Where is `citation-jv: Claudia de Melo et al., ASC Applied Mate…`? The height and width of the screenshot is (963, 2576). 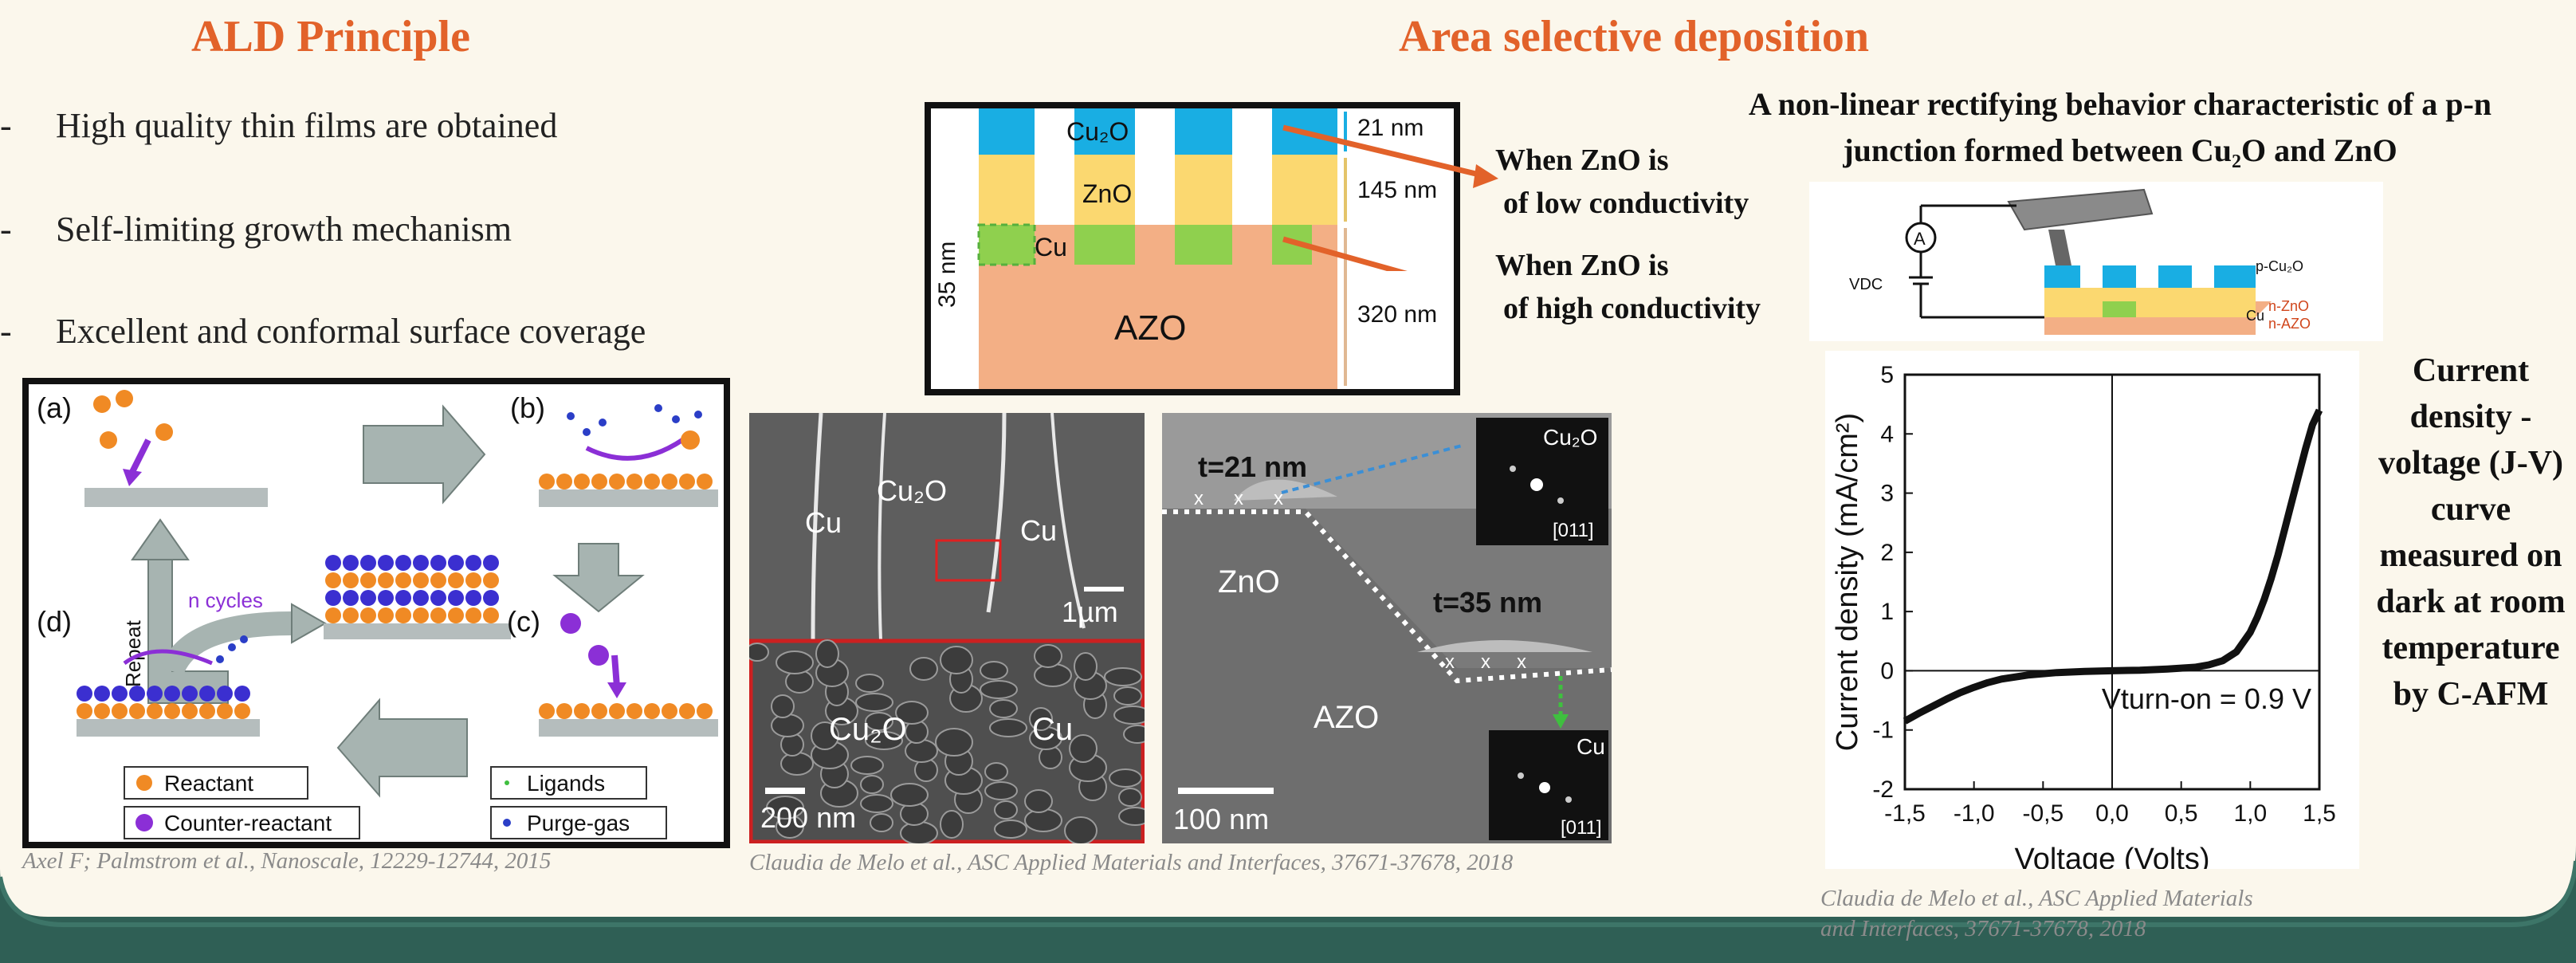 citation-jv: Claudia de Melo et al., ASC Applied Mate… is located at coordinates (2036, 913).